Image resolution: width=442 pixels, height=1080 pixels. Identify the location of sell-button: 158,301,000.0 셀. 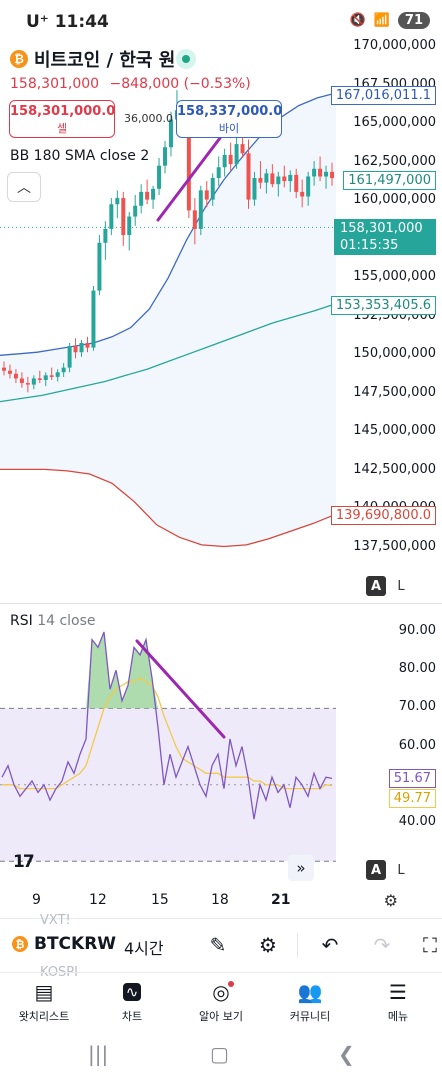
(62, 119).